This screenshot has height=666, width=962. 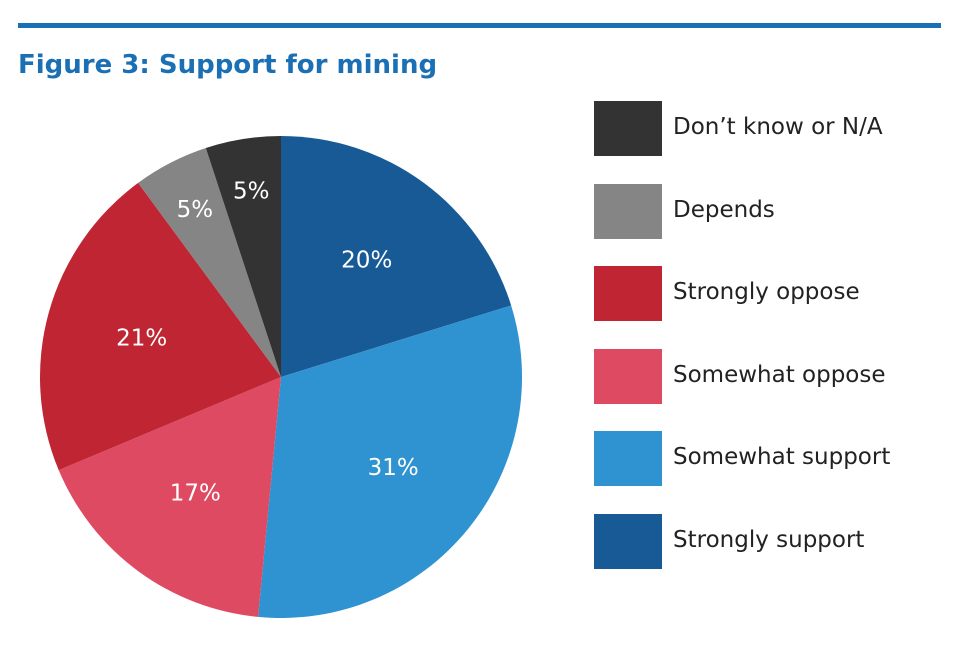 What do you see at coordinates (366, 261) in the screenshot?
I see `slice-value-label: 20%` at bounding box center [366, 261].